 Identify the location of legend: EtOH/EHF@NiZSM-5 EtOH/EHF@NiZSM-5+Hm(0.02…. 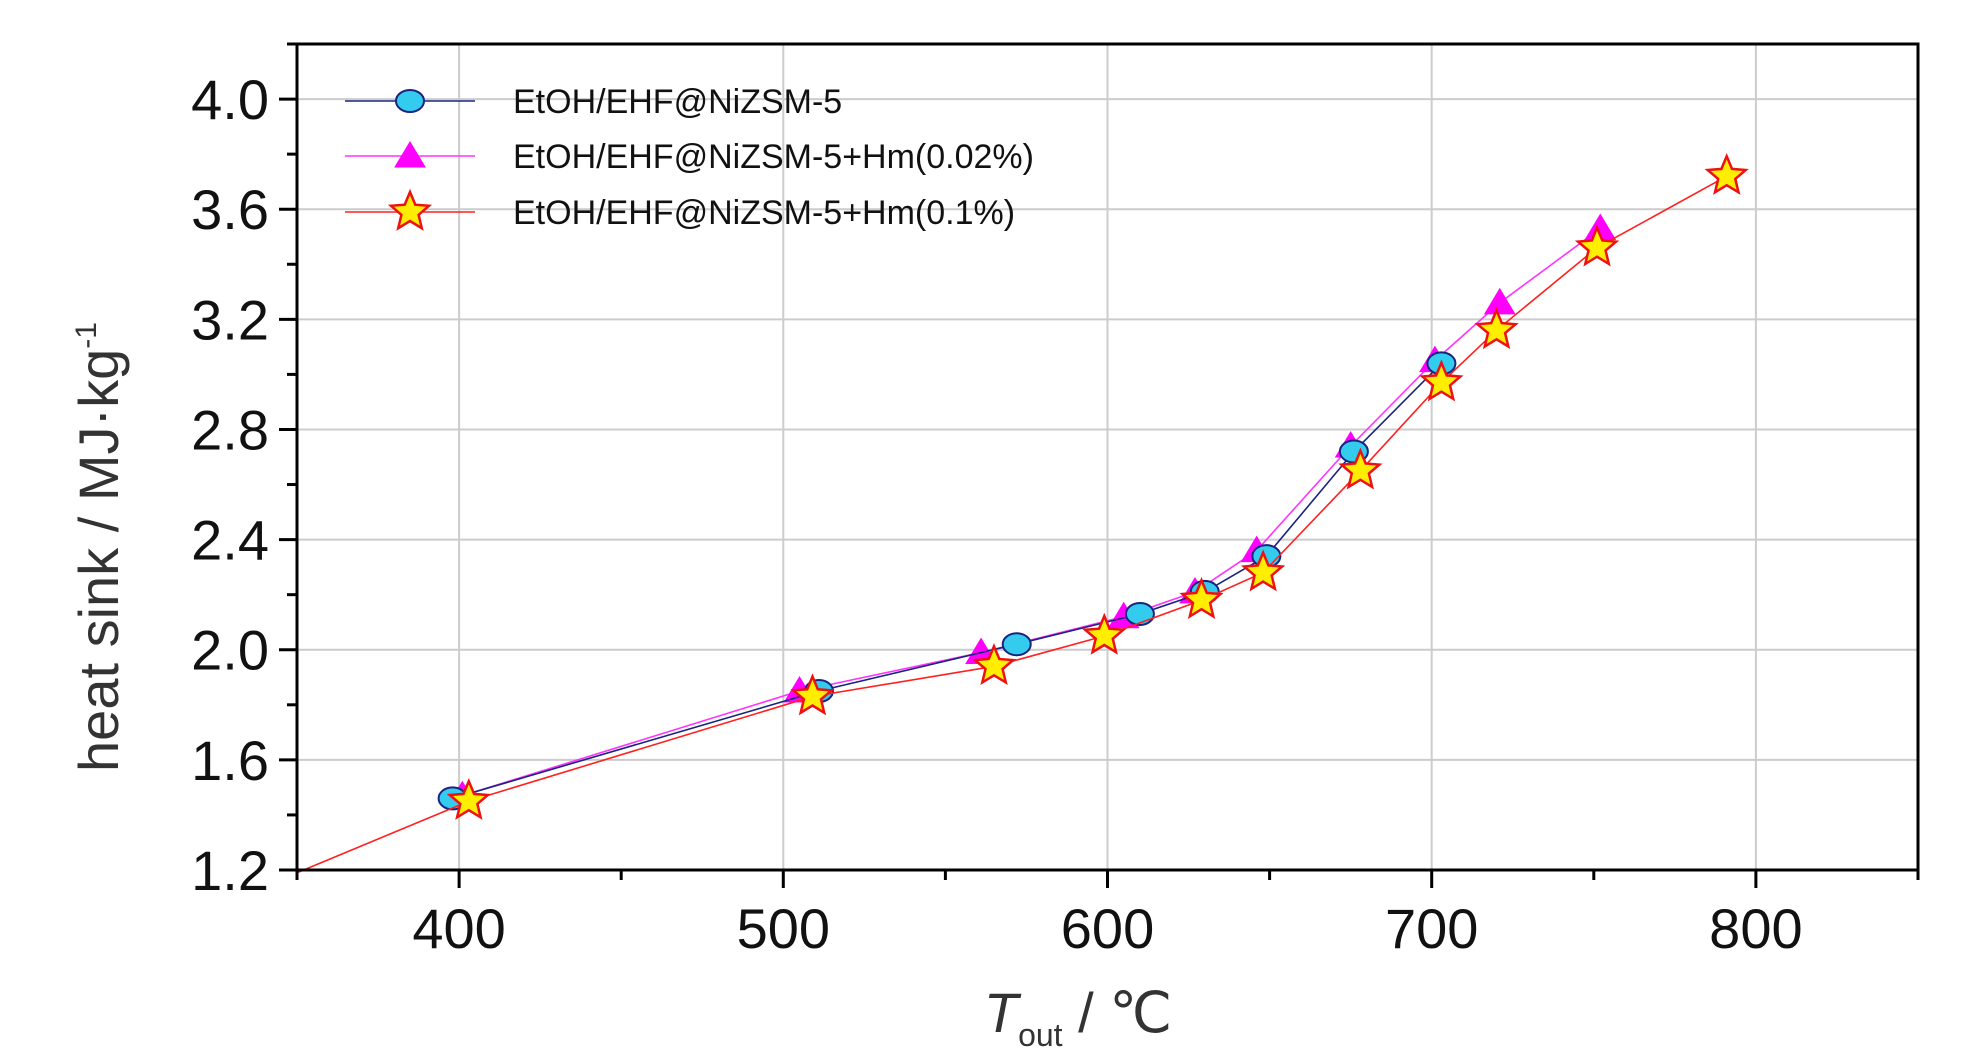
(689, 157).